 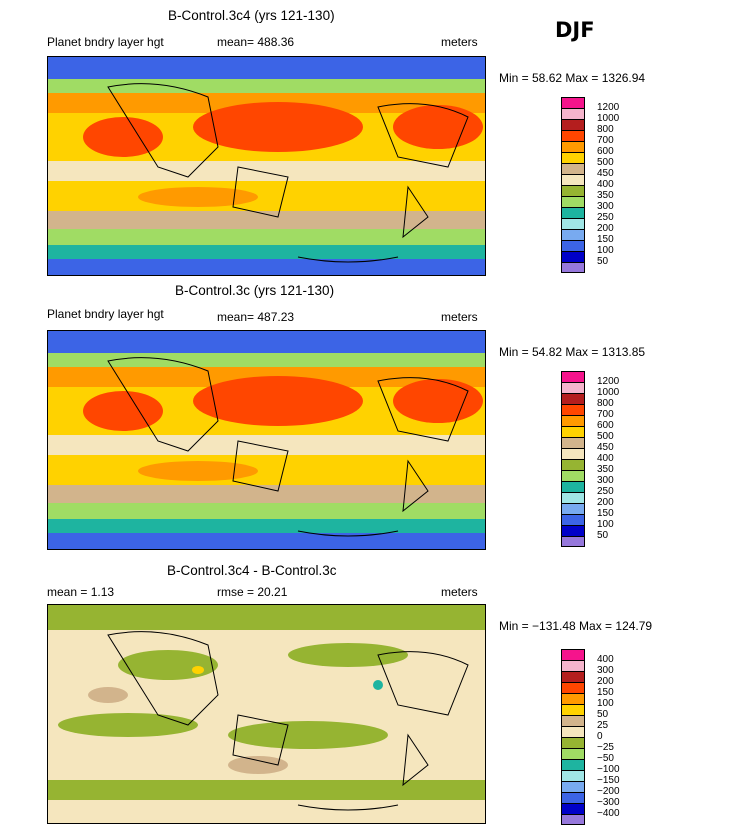 What do you see at coordinates (603, 725) in the screenshot?
I see `legend-label: 25` at bounding box center [603, 725].